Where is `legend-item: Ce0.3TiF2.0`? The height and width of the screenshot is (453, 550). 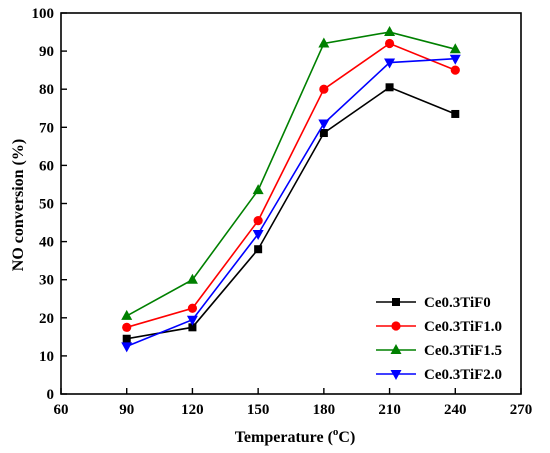 legend-item: Ce0.3TiF2.0 is located at coordinates (439, 375).